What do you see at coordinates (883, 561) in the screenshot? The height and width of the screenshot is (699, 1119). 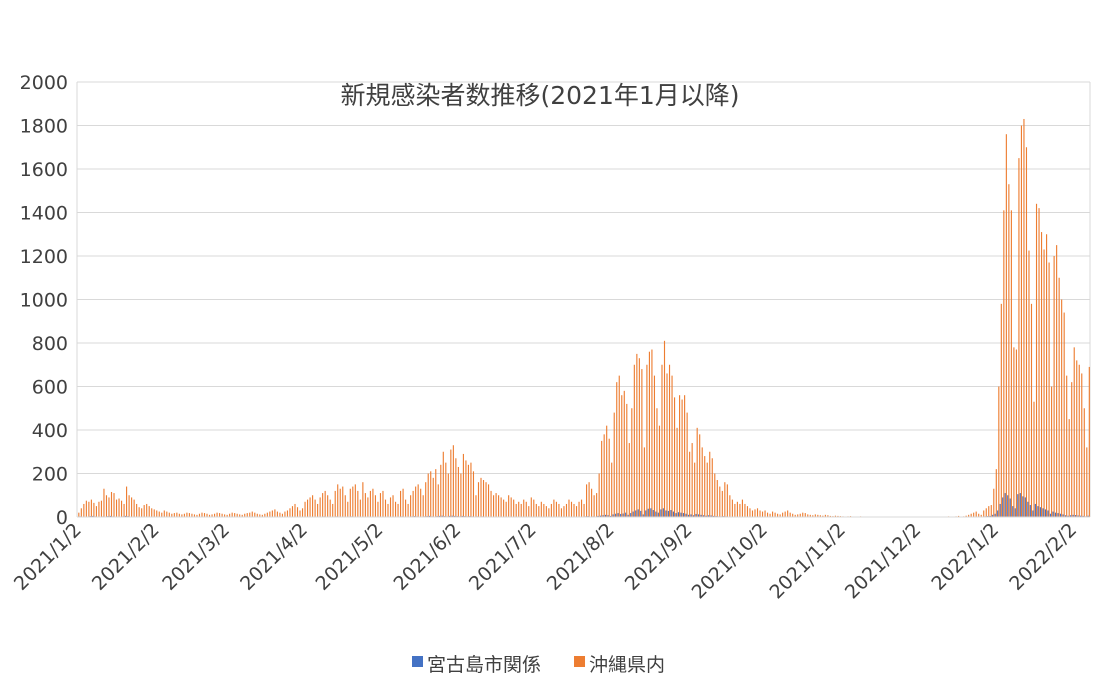 I see `x-tick-label: 2021/12/2` at bounding box center [883, 561].